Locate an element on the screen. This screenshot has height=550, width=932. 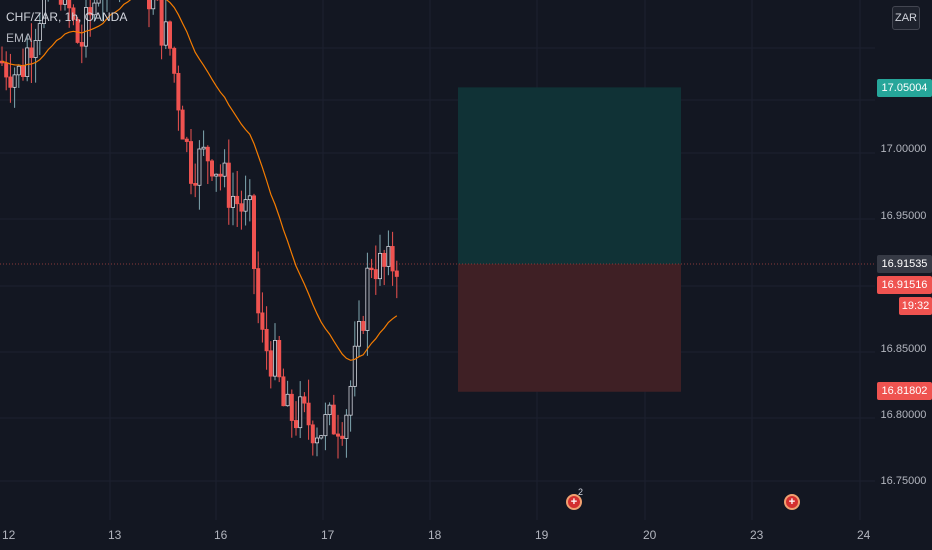
price-tick: 16.75000 is located at coordinates (903, 481).